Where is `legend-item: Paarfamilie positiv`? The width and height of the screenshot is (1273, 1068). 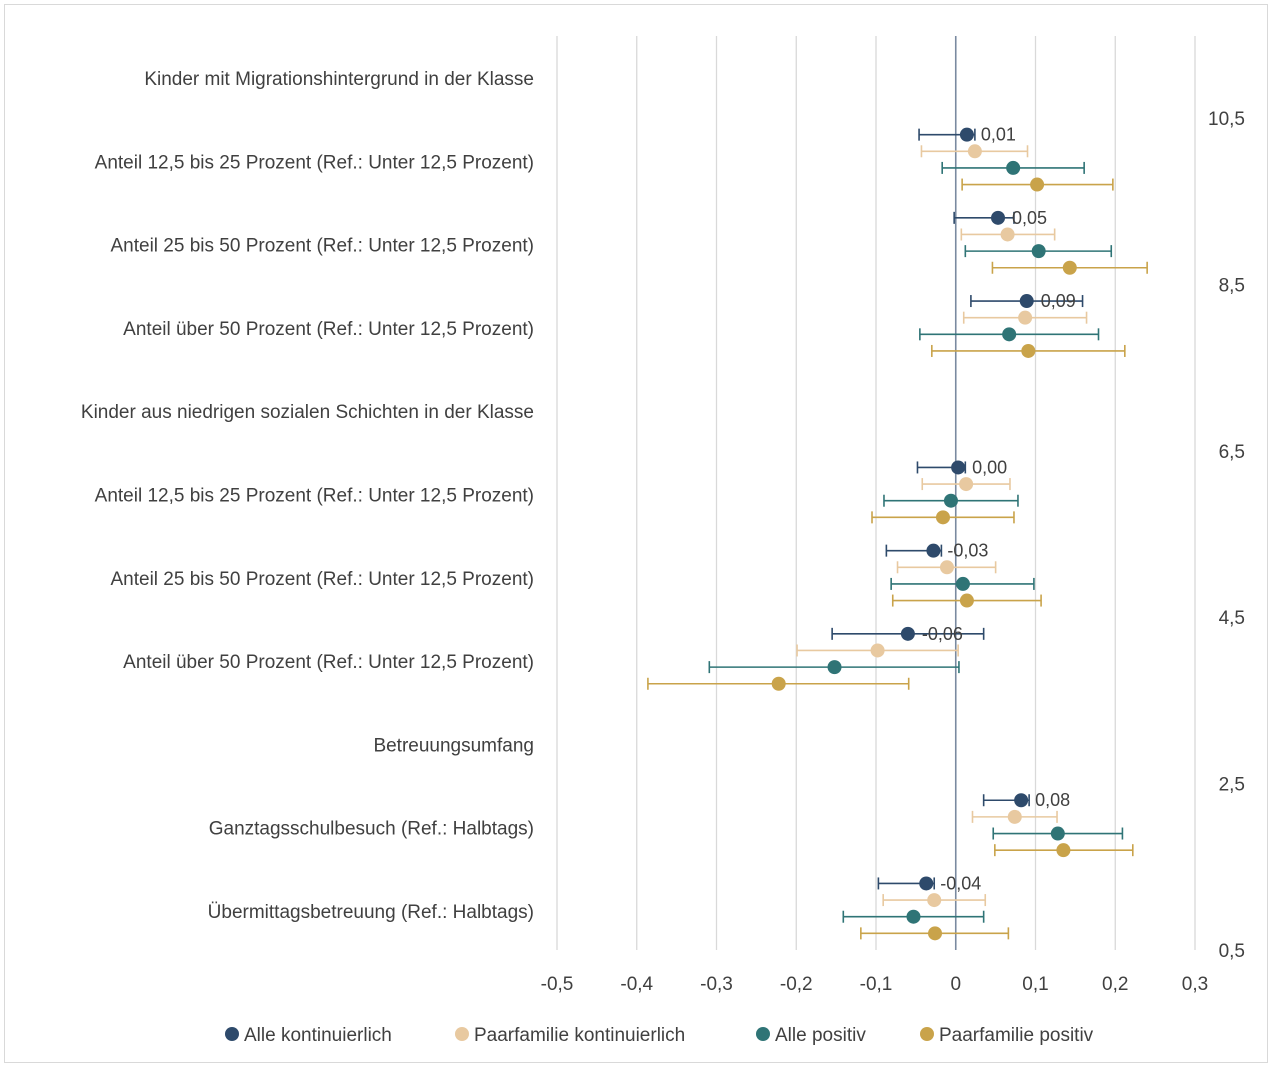
legend-item: Paarfamilie positiv is located at coordinates (1007, 1035).